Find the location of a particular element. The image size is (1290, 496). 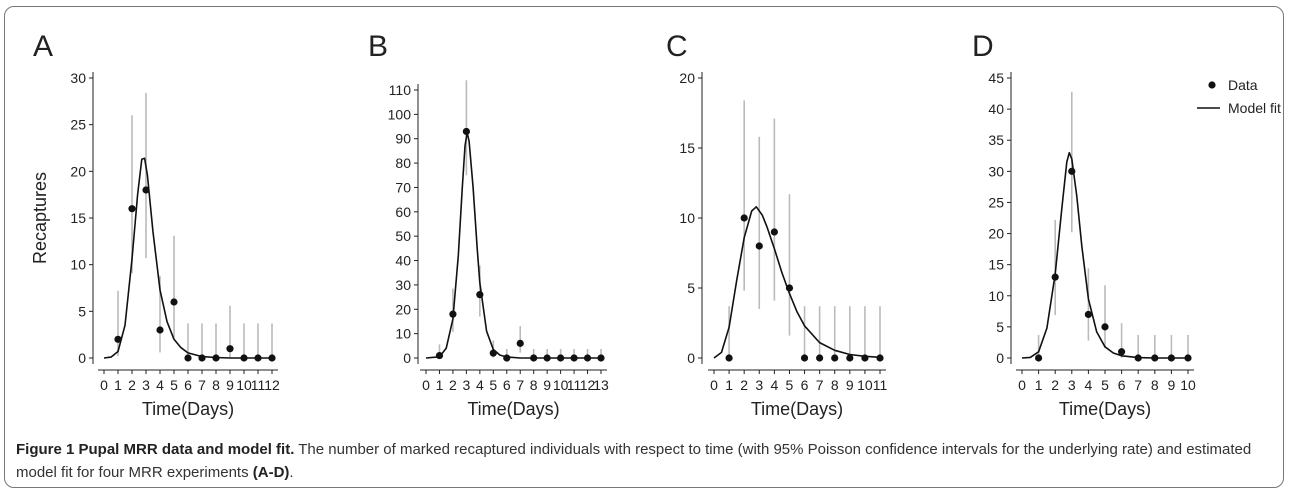

y-tick-label: 5 is located at coordinates (1000, 327).